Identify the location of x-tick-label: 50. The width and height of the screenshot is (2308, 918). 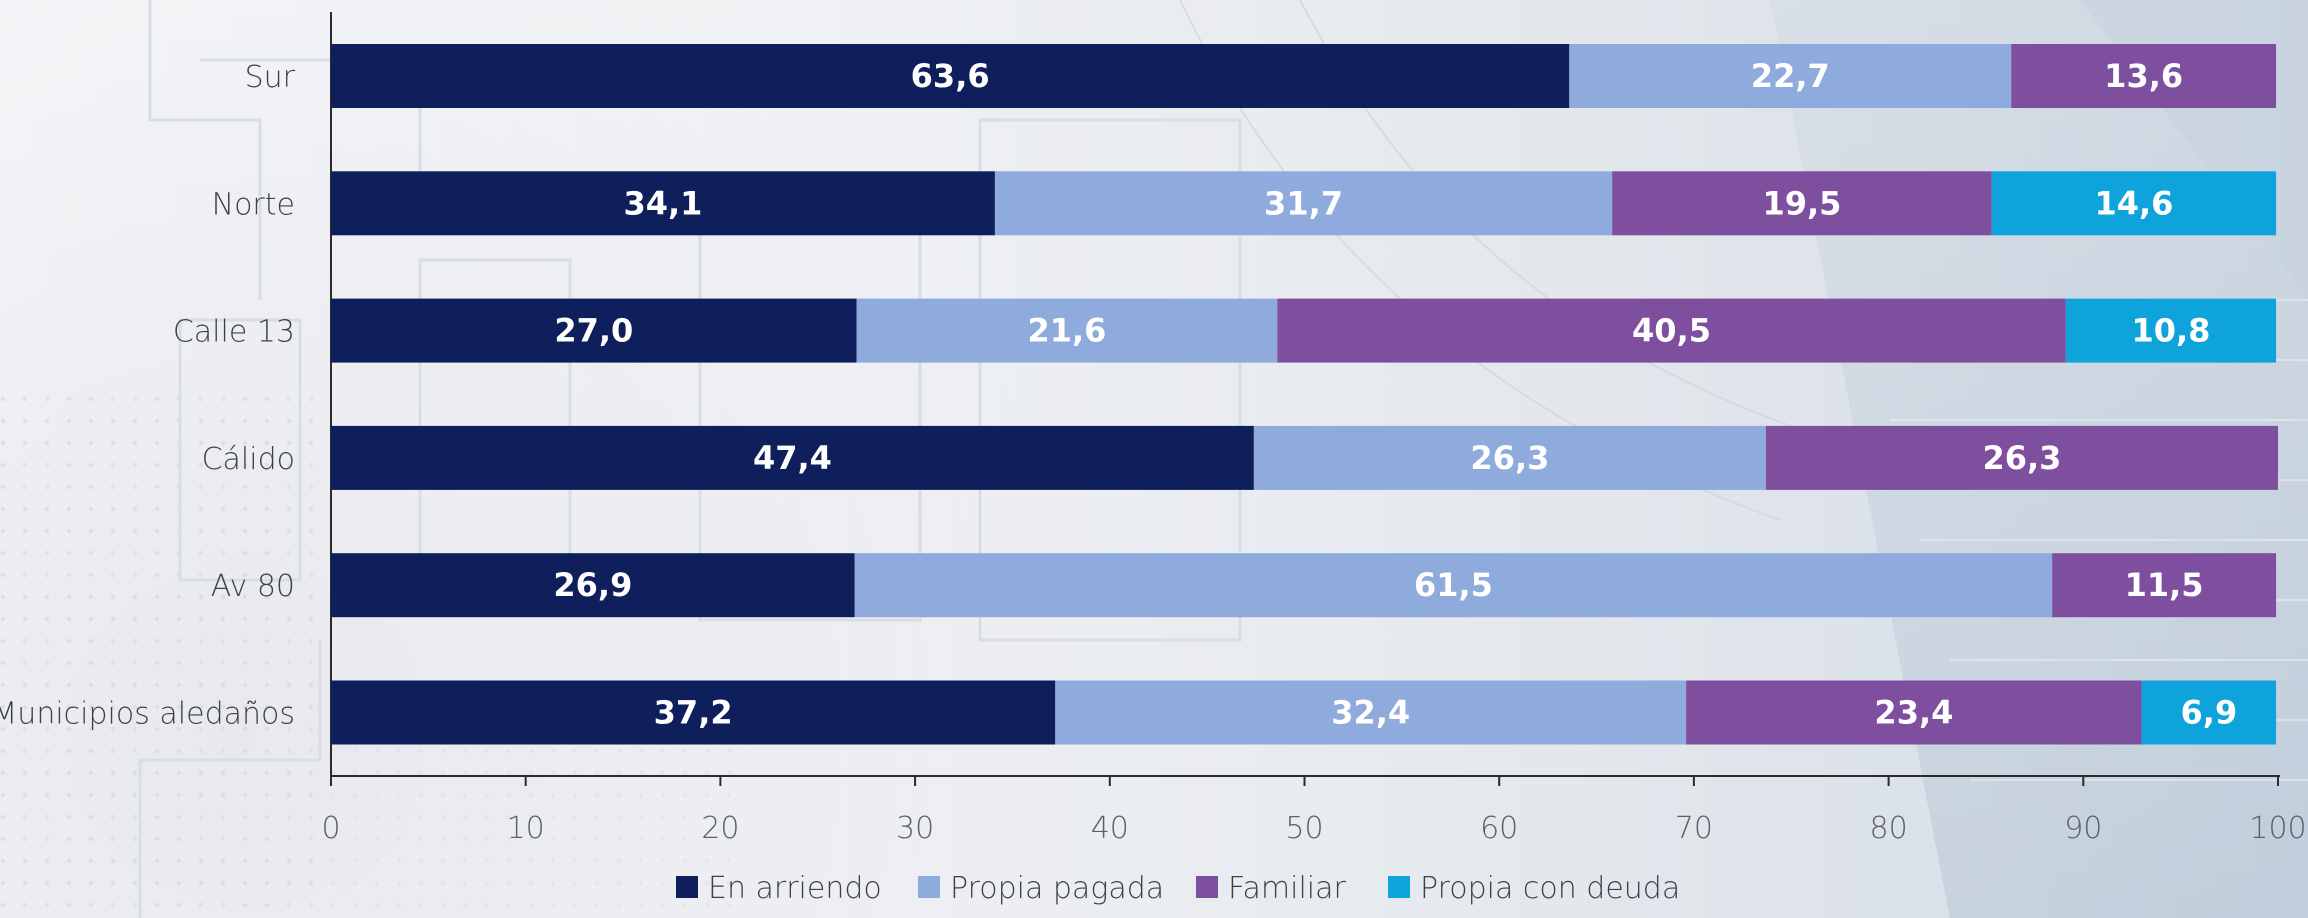
(1304, 828).